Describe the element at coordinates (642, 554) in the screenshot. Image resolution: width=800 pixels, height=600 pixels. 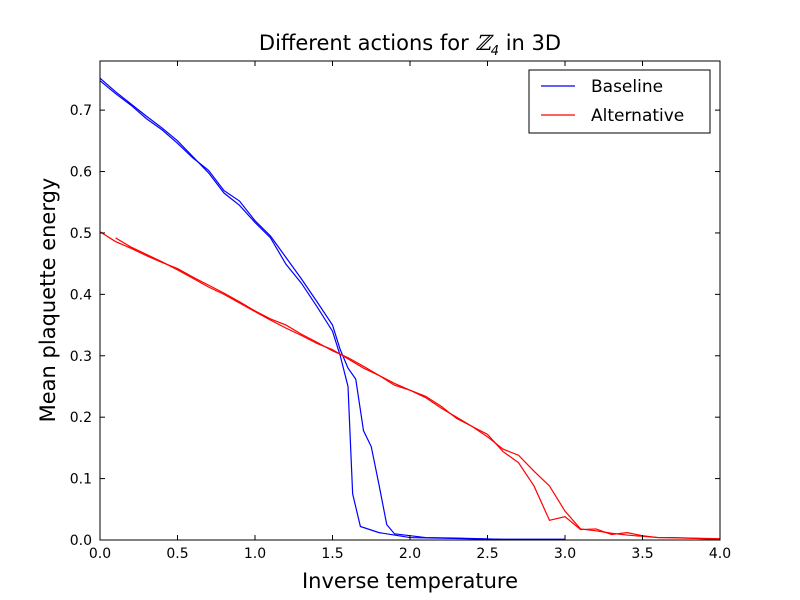
I see `x-tick-label: 3.5` at that location.